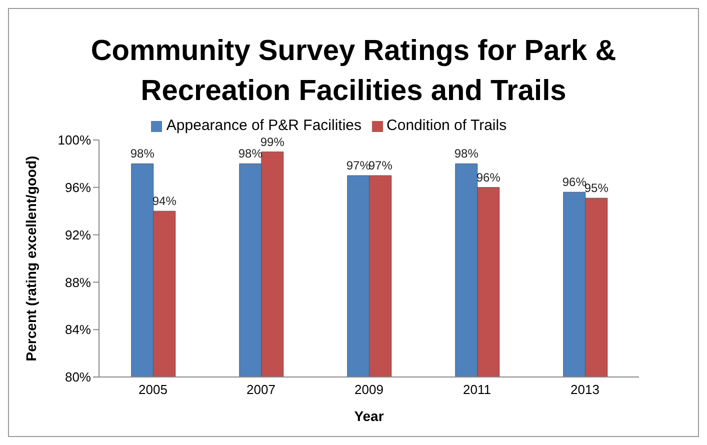 Image resolution: width=707 pixels, height=445 pixels. I want to click on x-tick-label: 2007, so click(261, 390).